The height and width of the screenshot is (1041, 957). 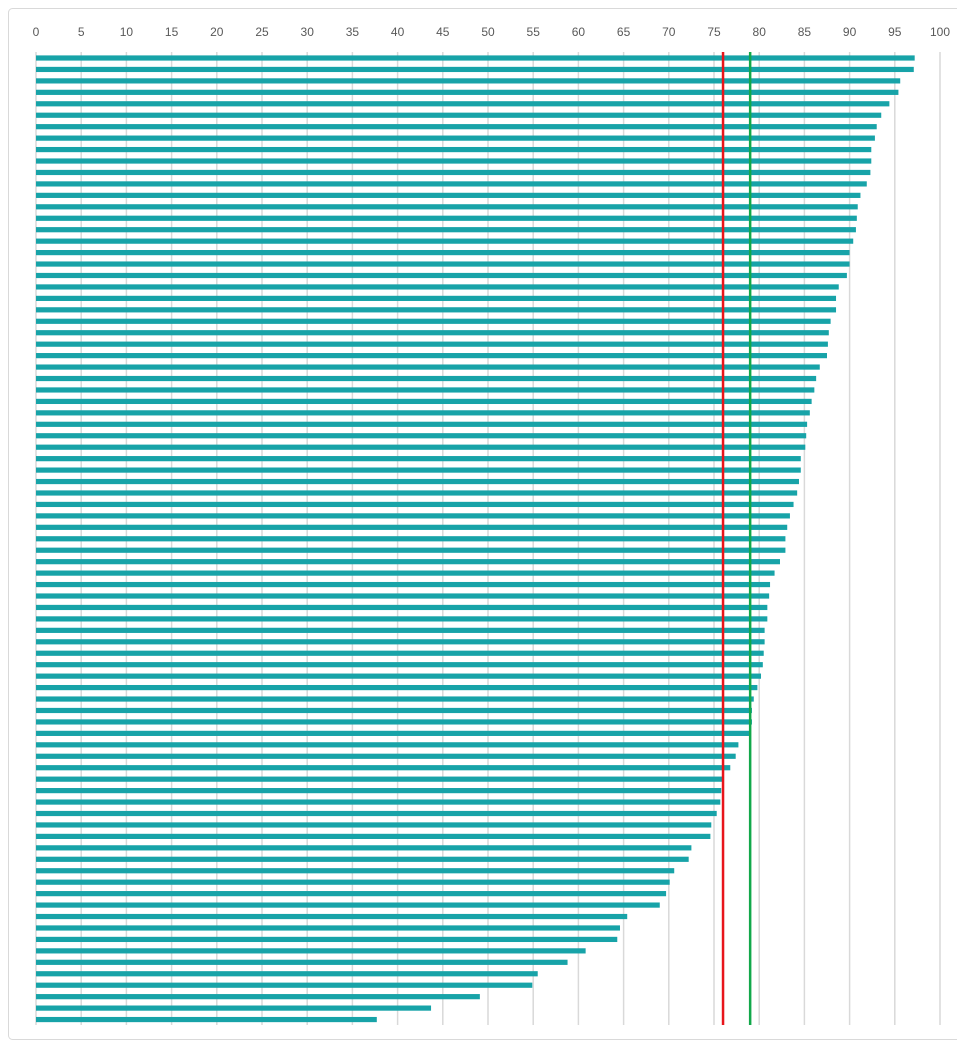 What do you see at coordinates (669, 32) in the screenshot?
I see `x-tick-label: 70` at bounding box center [669, 32].